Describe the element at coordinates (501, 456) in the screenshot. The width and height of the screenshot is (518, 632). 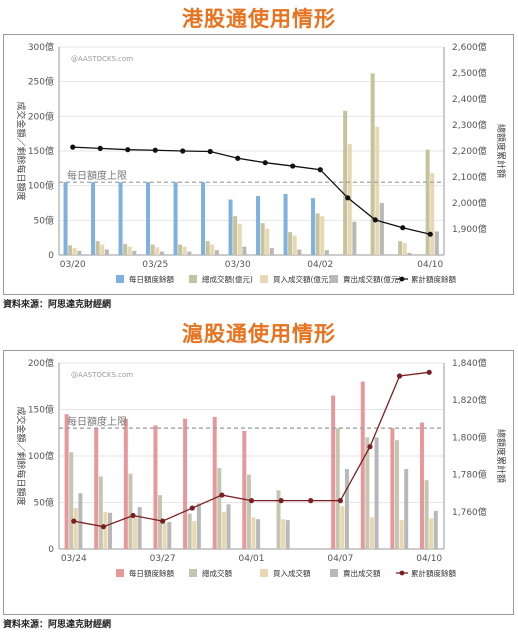
I see `y-right-axis-title: 總額度累計額` at that location.